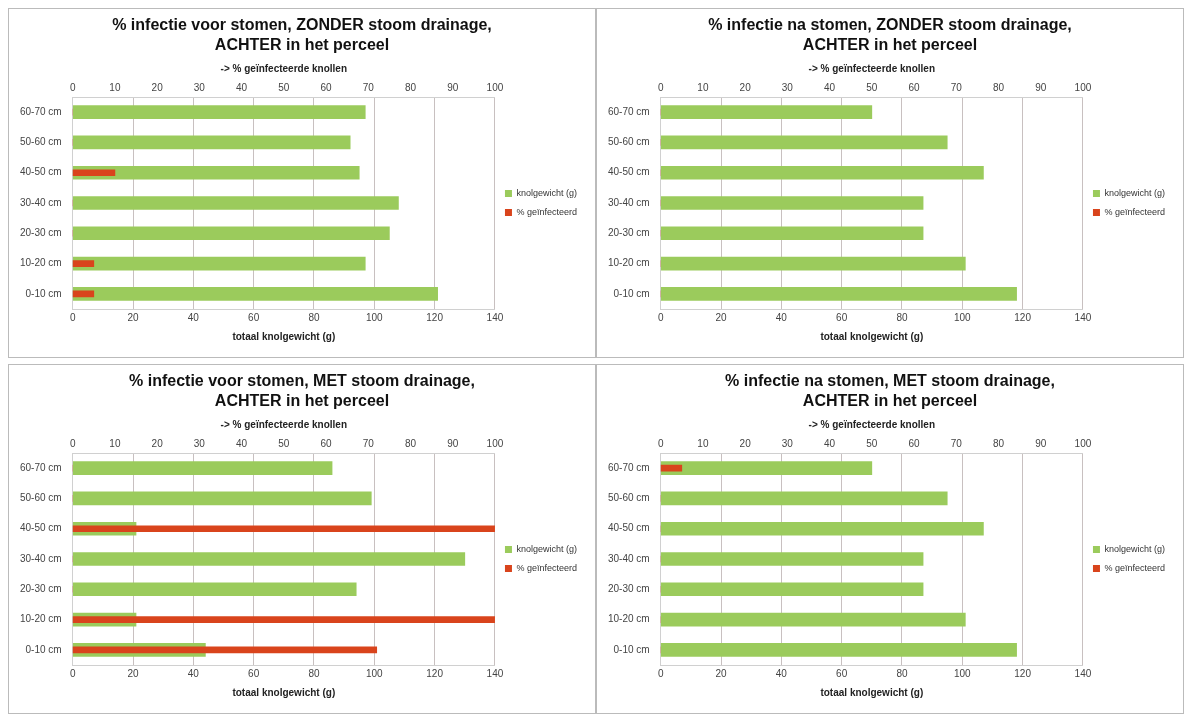 This screenshot has height=723, width=1192. What do you see at coordinates (890, 391) in the screenshot?
I see `chart-title: % infectie na stomen, MET stoom drainage, ACHTER in het perceel` at bounding box center [890, 391].